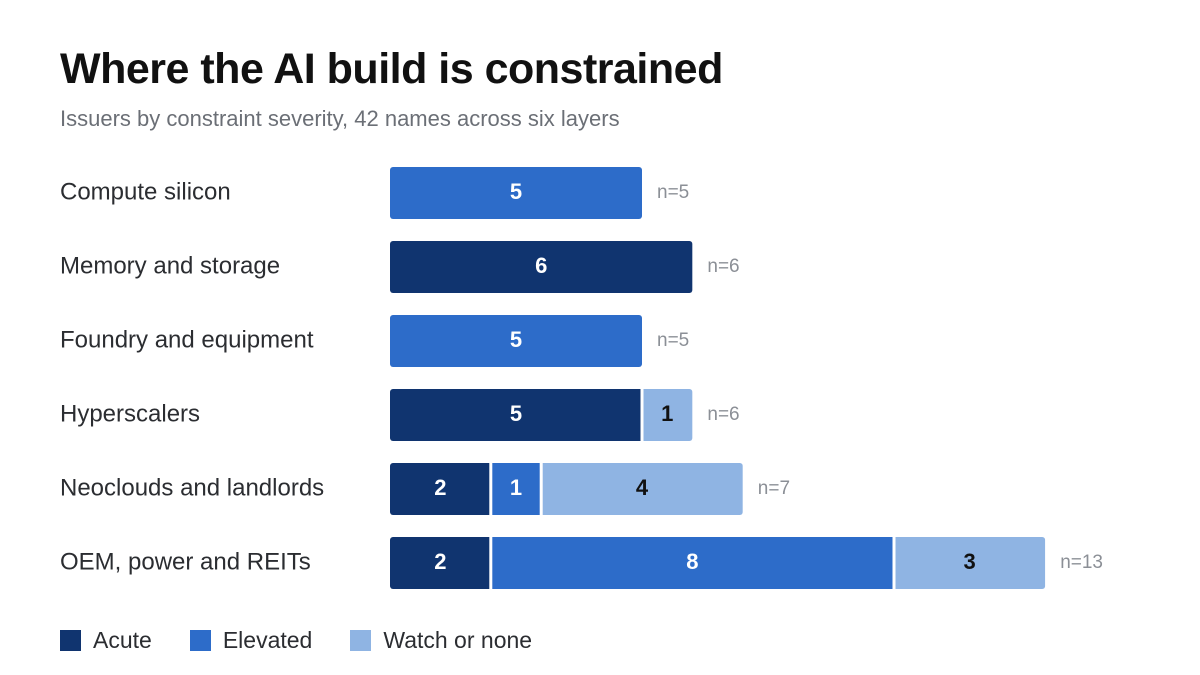 This screenshot has height=675, width=1200. Describe the element at coordinates (200, 640) in the screenshot. I see `legend-swatch-elevated` at that location.